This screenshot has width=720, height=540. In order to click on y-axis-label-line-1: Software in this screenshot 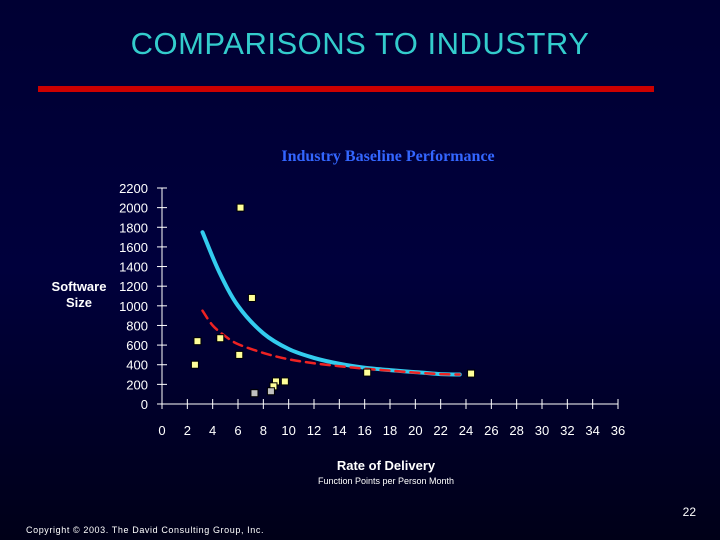, I will do `click(79, 286)`.